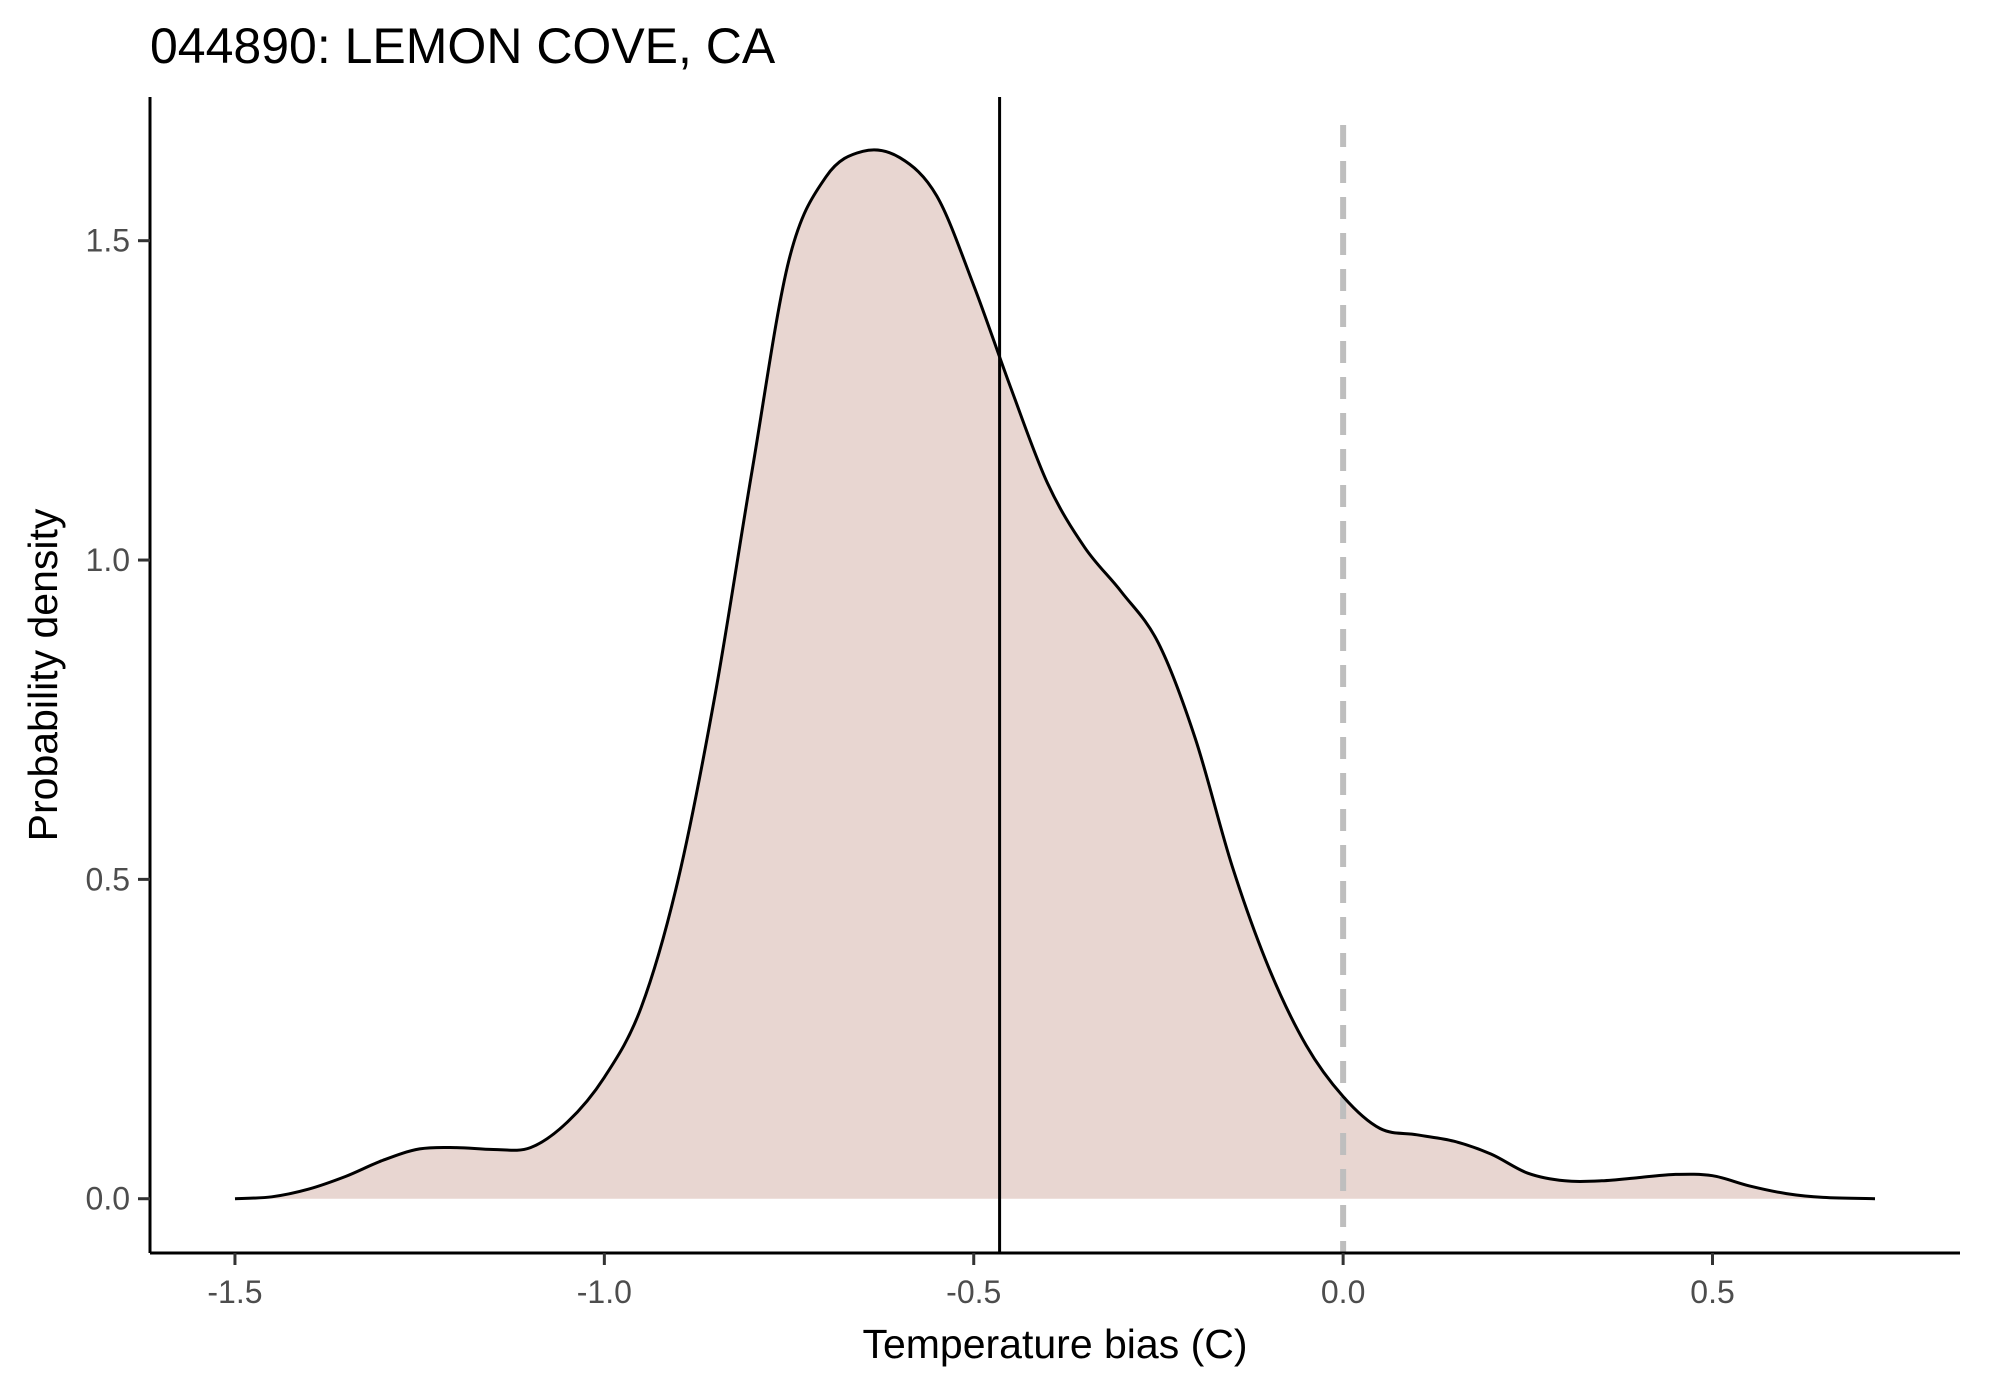 This screenshot has height=1384, width=1990. Describe the element at coordinates (118, 720) in the screenshot. I see `y-axis-ticks: 0.0 0.5 1.0 1.5` at that location.